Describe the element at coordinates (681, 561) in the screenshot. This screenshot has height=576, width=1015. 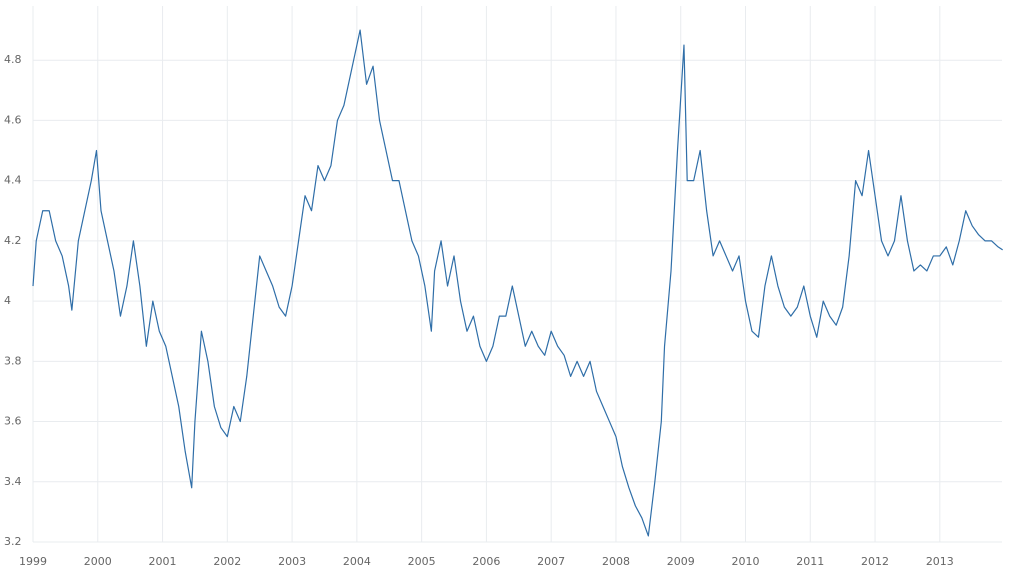
I see `x-tick-label: 2009` at that location.